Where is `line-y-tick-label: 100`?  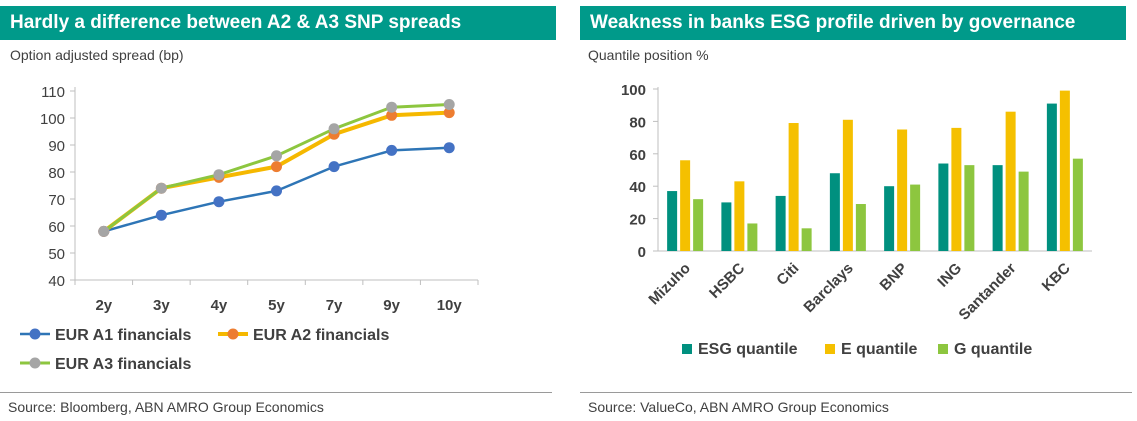
line-y-tick-label: 100 is located at coordinates (52, 119).